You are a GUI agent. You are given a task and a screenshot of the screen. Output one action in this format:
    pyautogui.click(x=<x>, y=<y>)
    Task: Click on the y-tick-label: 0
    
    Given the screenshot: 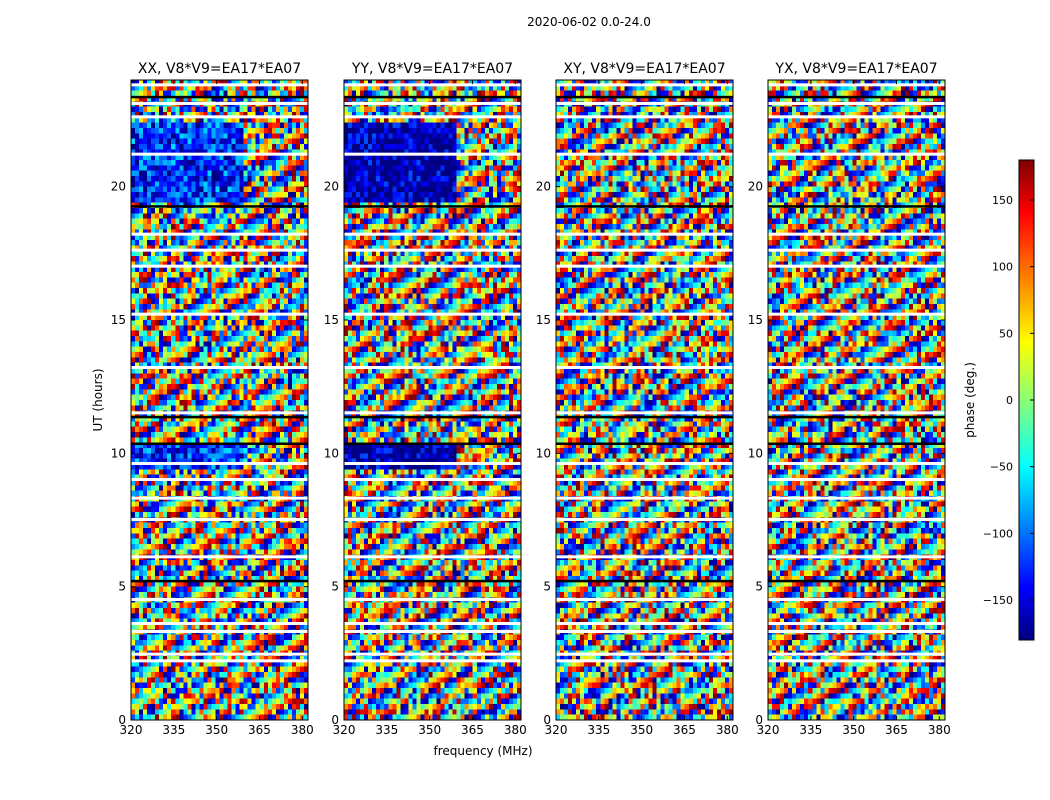 What is the action you would take?
    pyautogui.click(x=547, y=720)
    